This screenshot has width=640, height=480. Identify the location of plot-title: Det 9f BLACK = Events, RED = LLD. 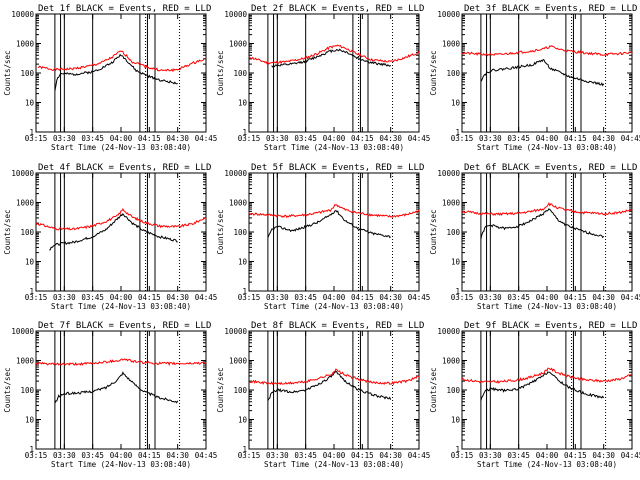
(550, 326).